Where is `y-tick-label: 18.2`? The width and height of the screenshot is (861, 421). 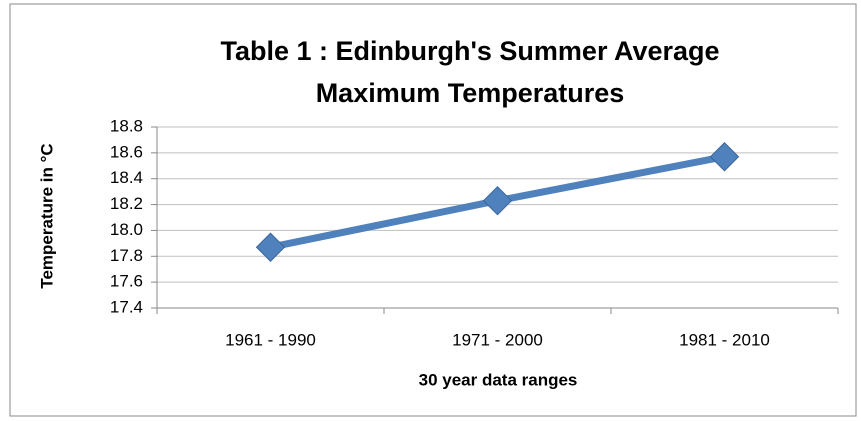 y-tick-label: 18.2 is located at coordinates (126, 203).